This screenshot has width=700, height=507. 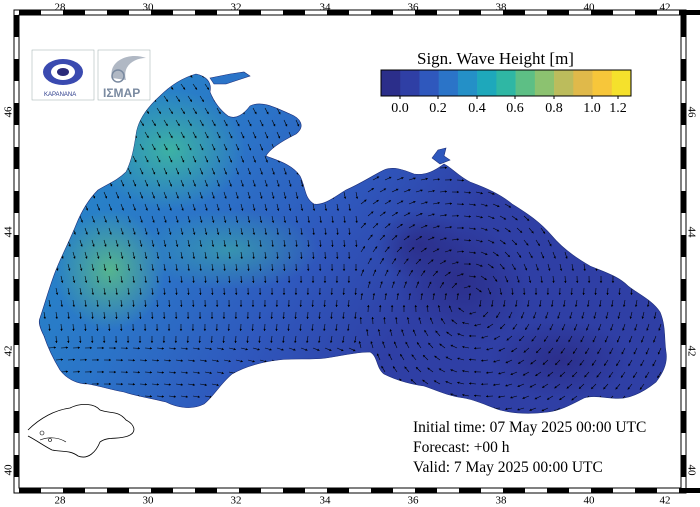 I want to click on legend-tick-label: 0.6, so click(x=515, y=108).